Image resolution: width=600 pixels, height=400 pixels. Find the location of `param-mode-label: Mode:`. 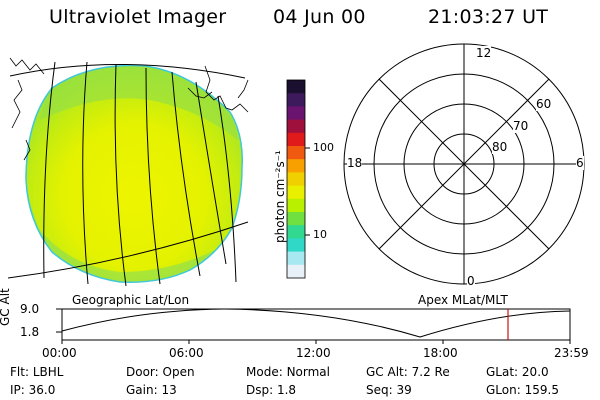

param-mode-label: Mode: is located at coordinates (264, 372).